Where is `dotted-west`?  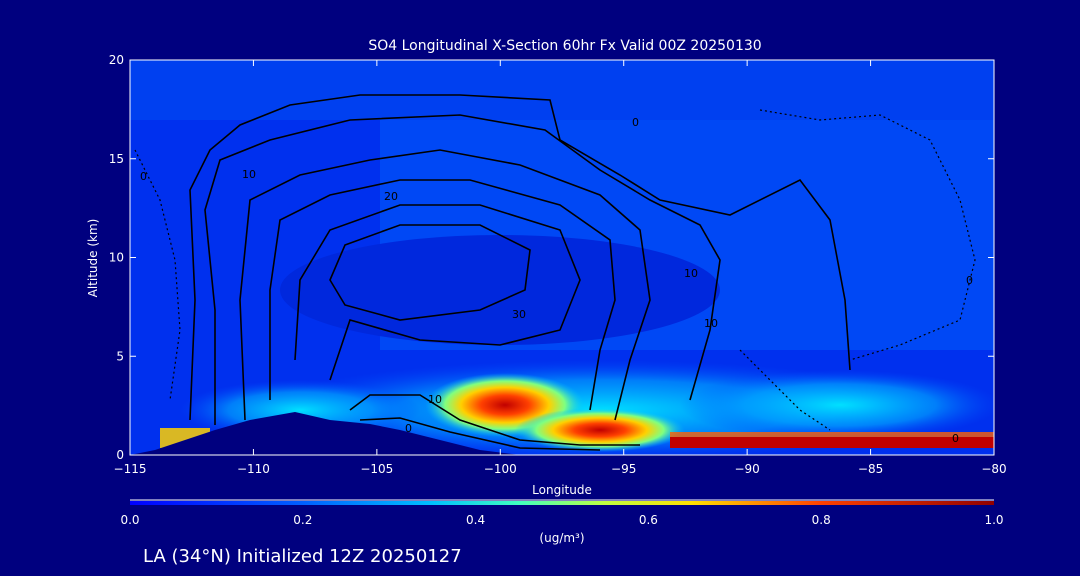
dotted-west is located at coordinates (157, 275).